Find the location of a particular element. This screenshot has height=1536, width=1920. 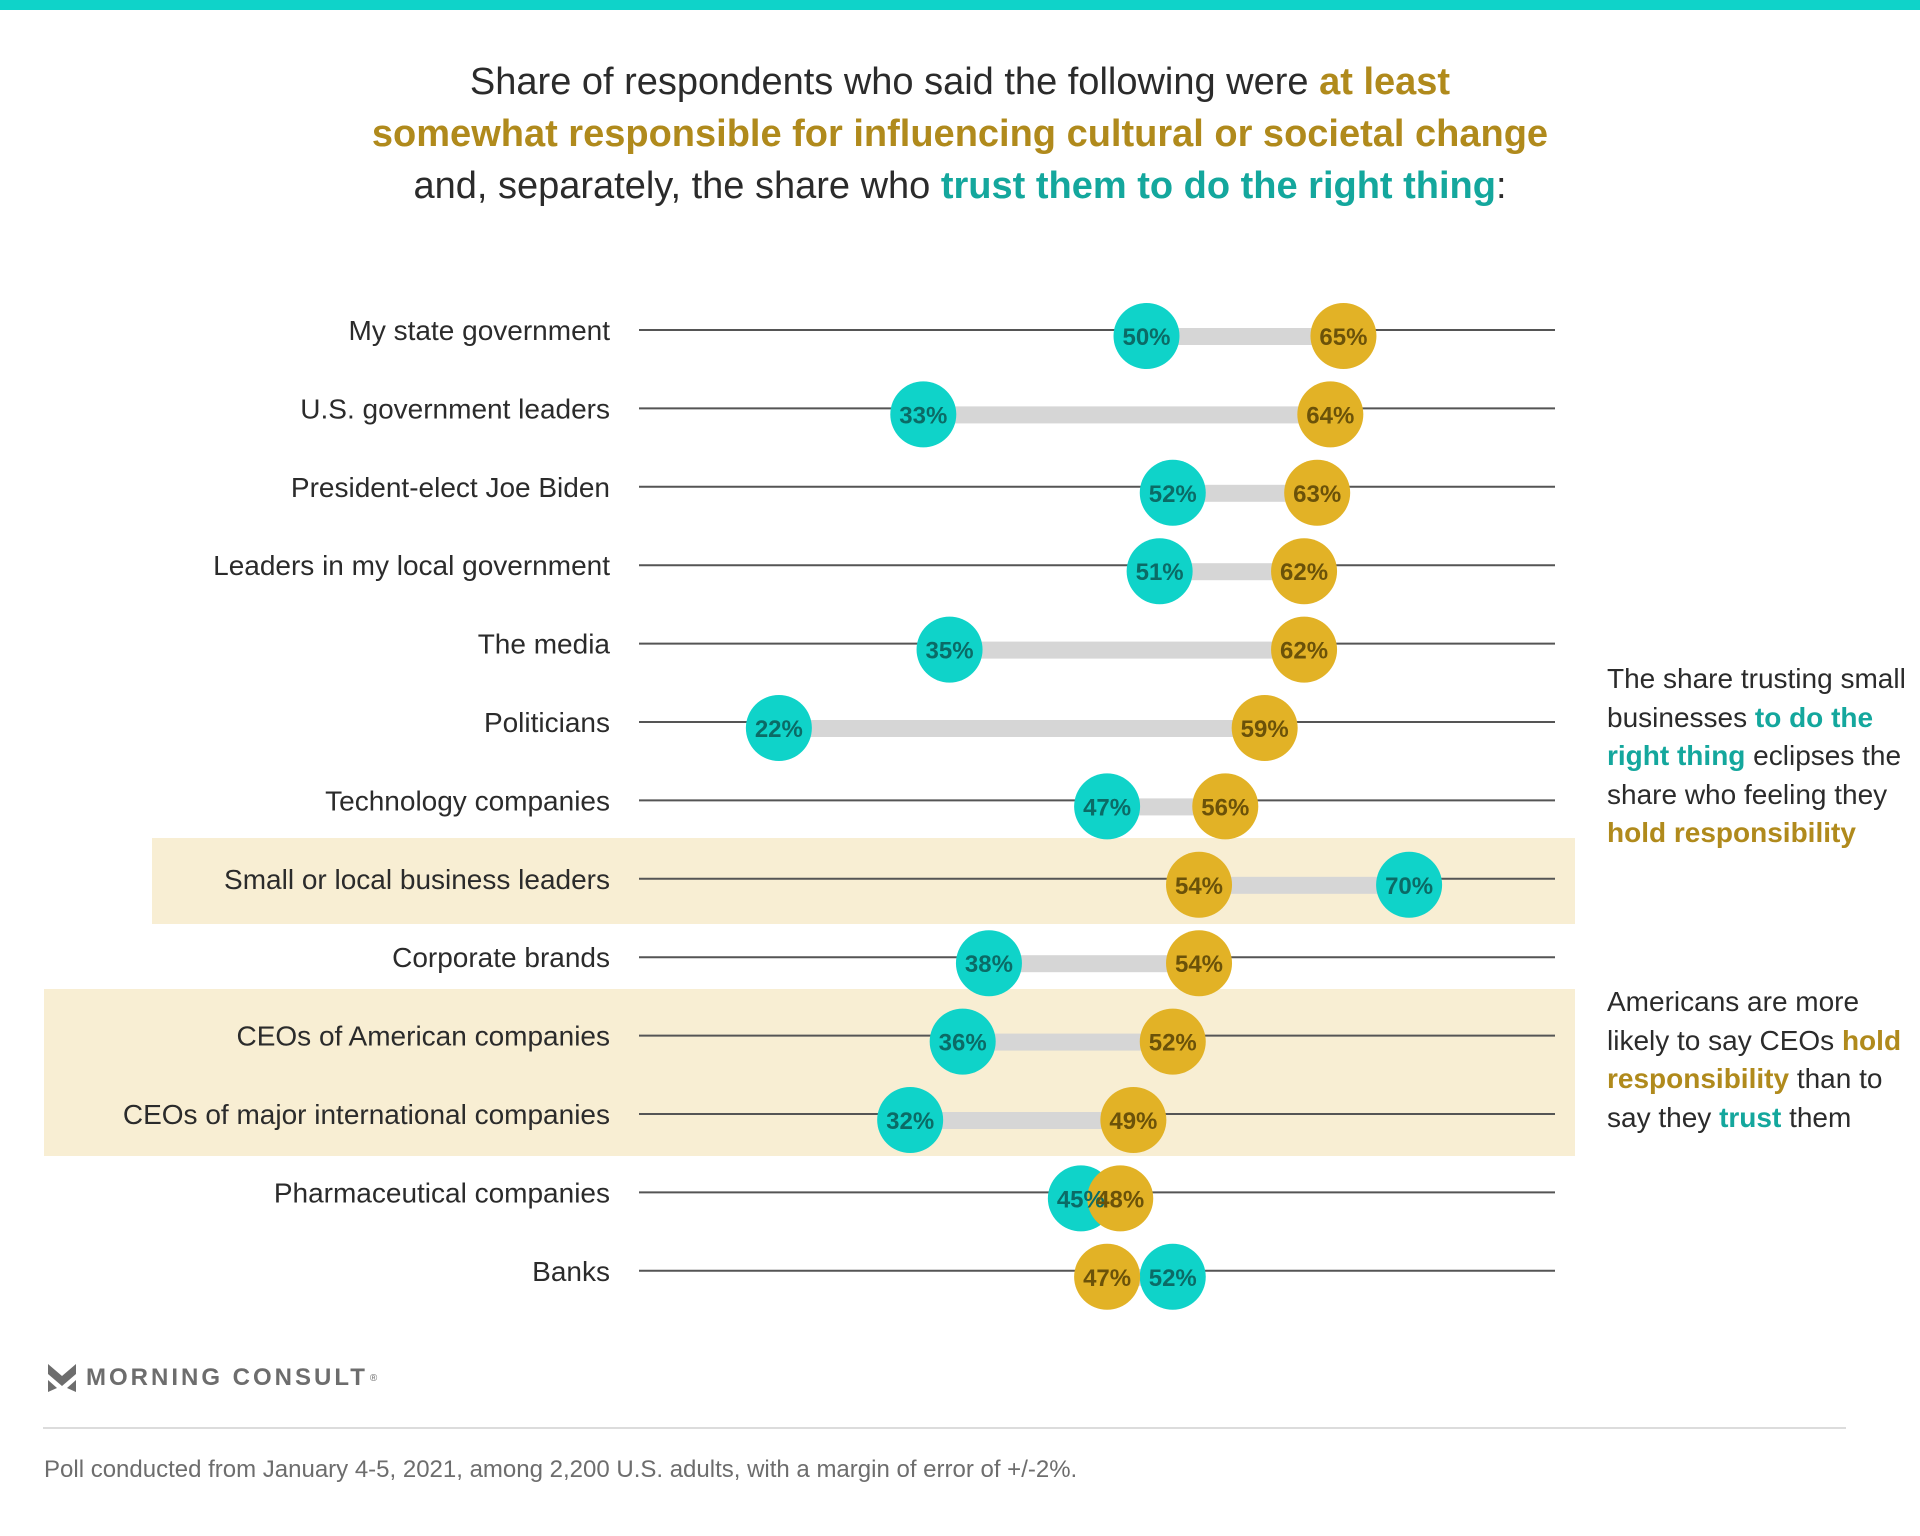

row-label: Banks is located at coordinates (571, 1271).